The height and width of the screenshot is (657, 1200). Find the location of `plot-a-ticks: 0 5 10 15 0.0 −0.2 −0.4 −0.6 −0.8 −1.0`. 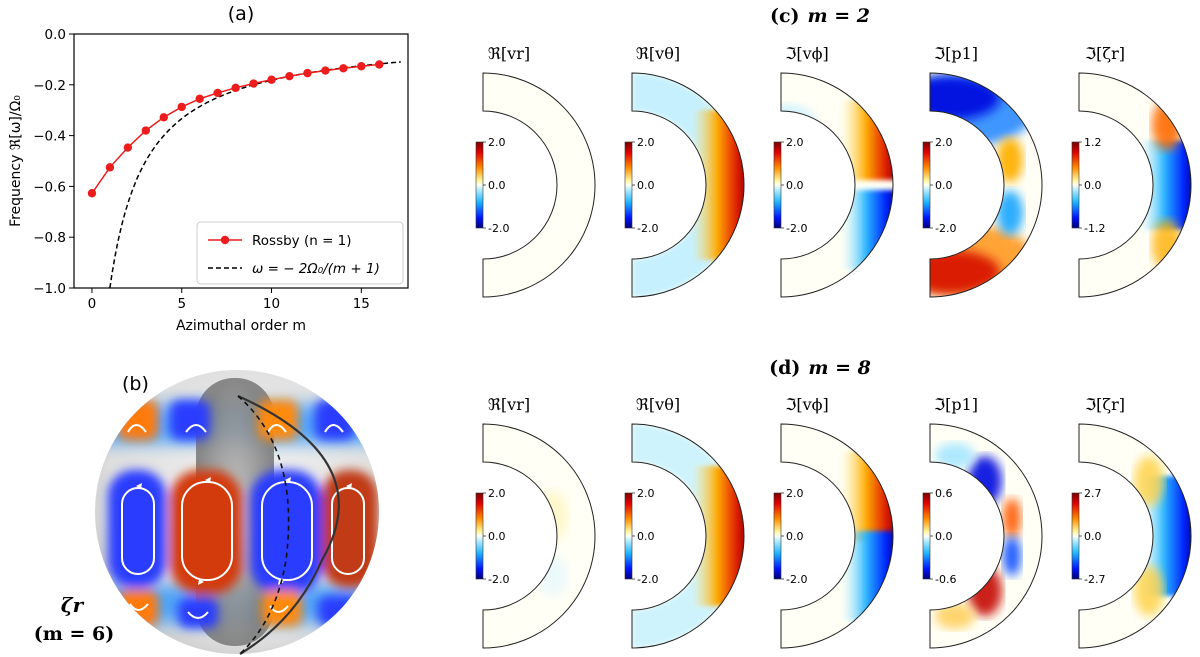

plot-a-ticks: 0 5 10 15 0.0 −0.2 −0.4 −0.6 −0.8 −1.0 is located at coordinates (201, 169).